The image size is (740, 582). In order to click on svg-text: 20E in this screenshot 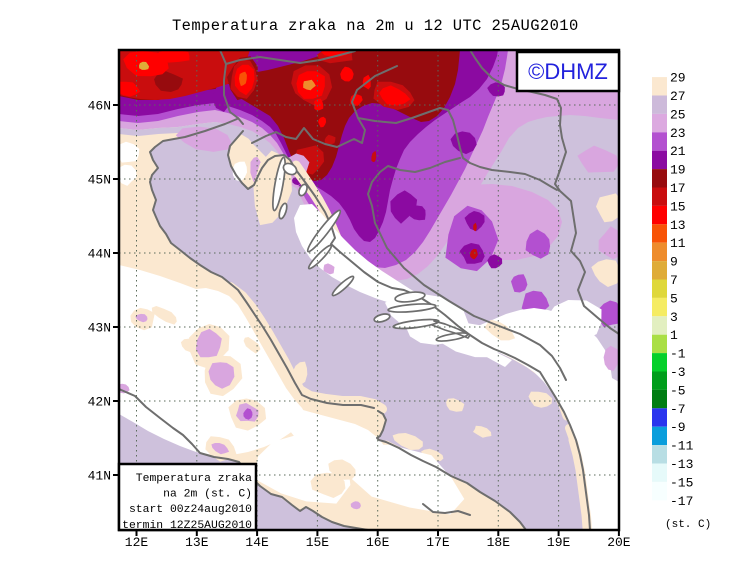, I will do `click(619, 542)`.